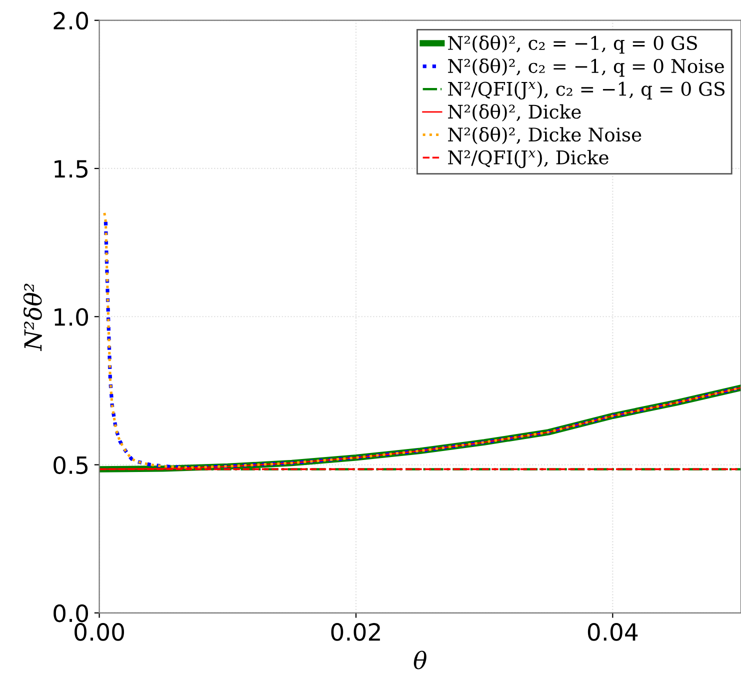 The width and height of the screenshot is (741, 678). I want to click on y-tick-label: 0.5, so click(71, 465).